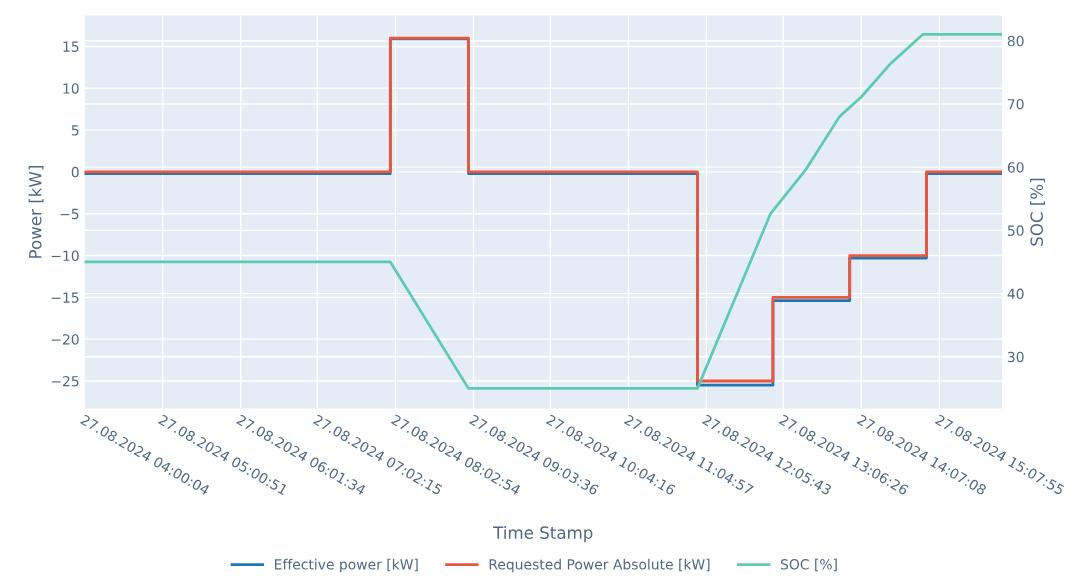  I want to click on y2-tick-label: 30, so click(1015, 357).